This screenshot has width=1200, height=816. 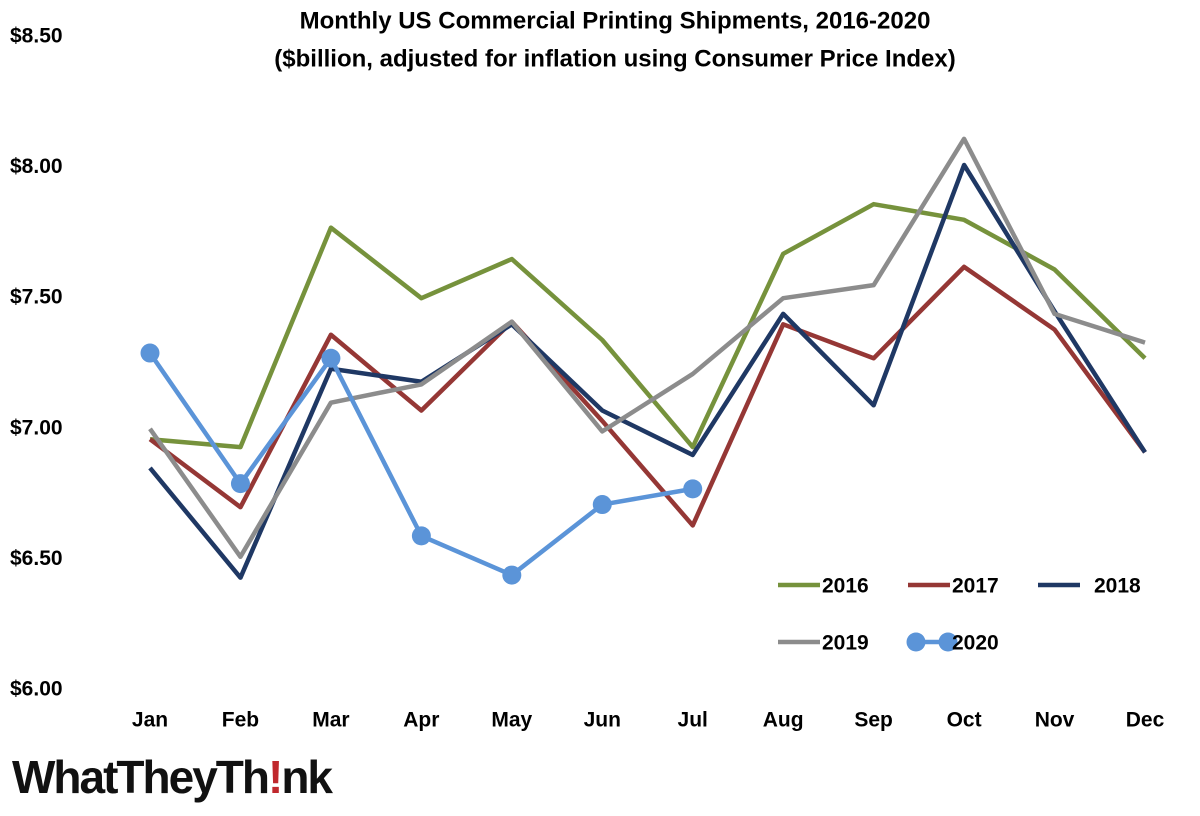 What do you see at coordinates (845, 586) in the screenshot?
I see `legend-label: 2016` at bounding box center [845, 586].